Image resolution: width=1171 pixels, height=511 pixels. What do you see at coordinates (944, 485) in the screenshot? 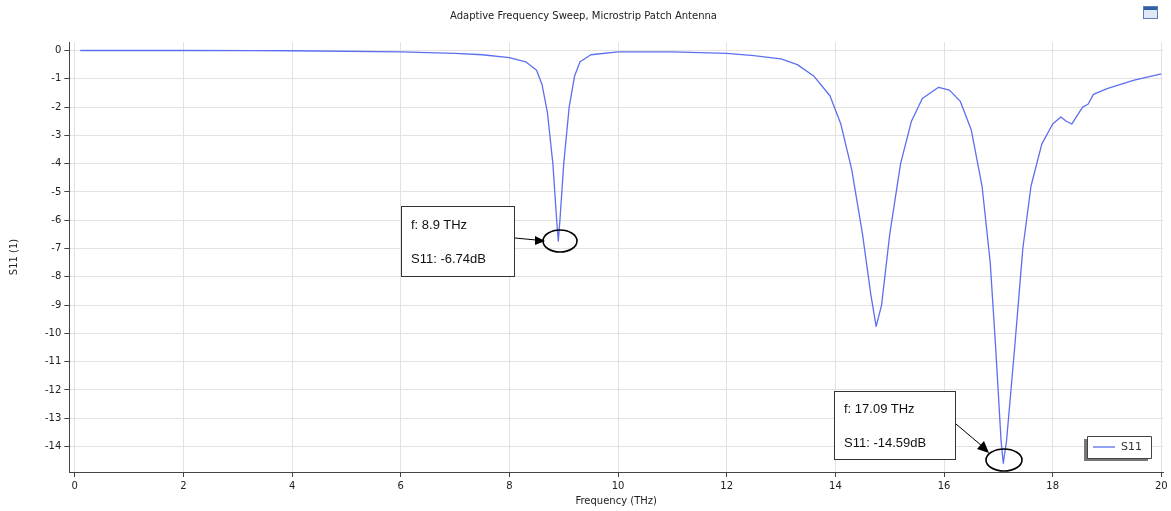
I see `x-tick-label: 16` at bounding box center [944, 485].